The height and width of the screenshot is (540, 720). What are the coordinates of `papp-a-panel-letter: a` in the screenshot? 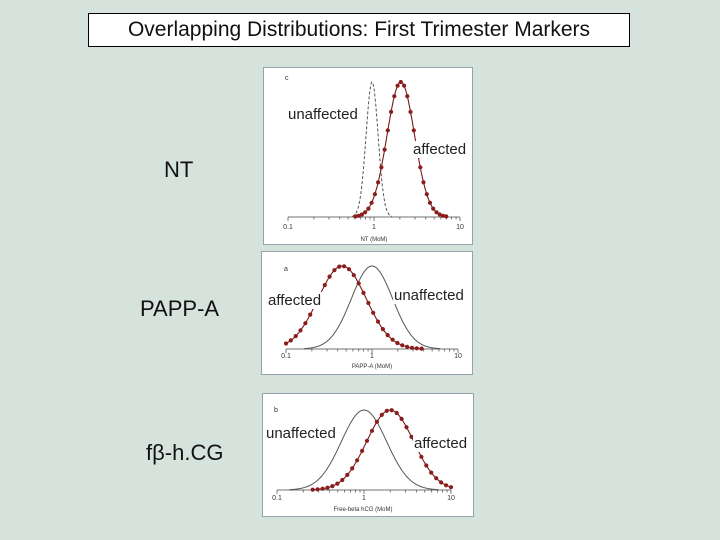 It's located at (286, 269).